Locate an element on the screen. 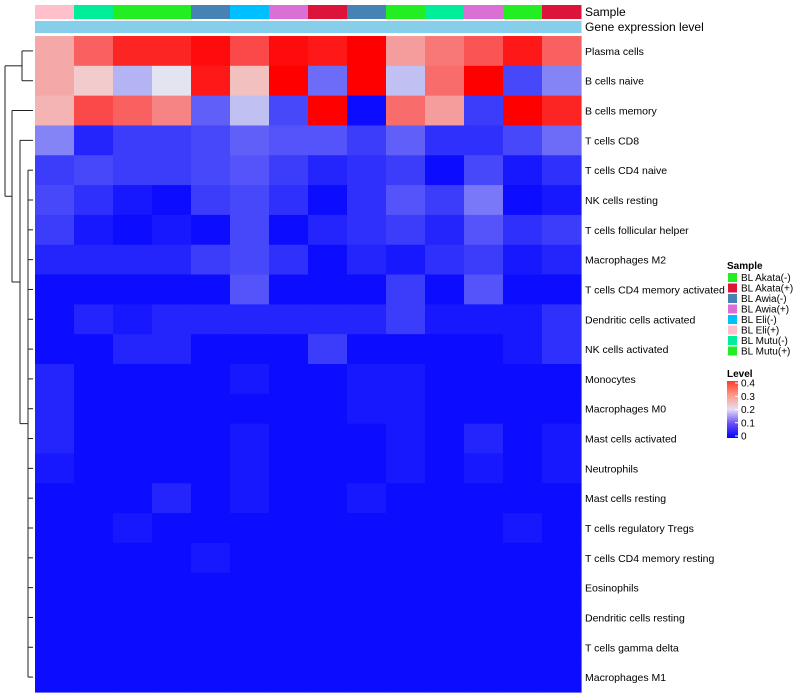 This screenshot has height=700, width=800. level-tick-label: 0.4 is located at coordinates (748, 384).